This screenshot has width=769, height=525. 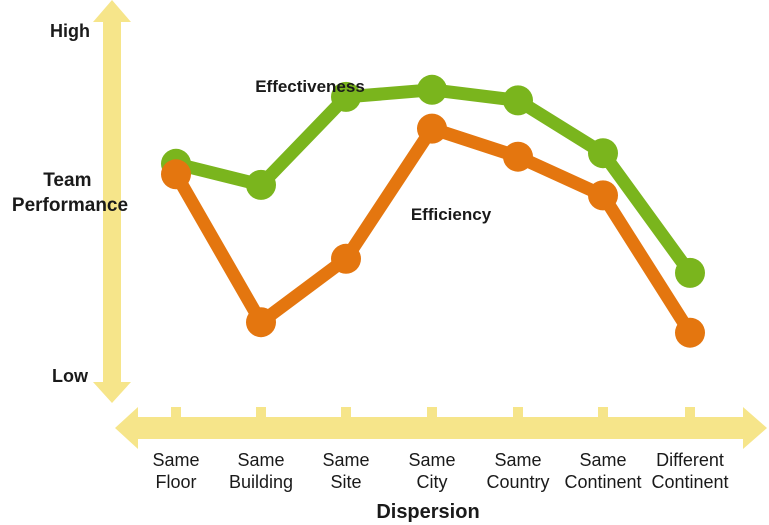 I want to click on x-axis-arrow, so click(x=441, y=428).